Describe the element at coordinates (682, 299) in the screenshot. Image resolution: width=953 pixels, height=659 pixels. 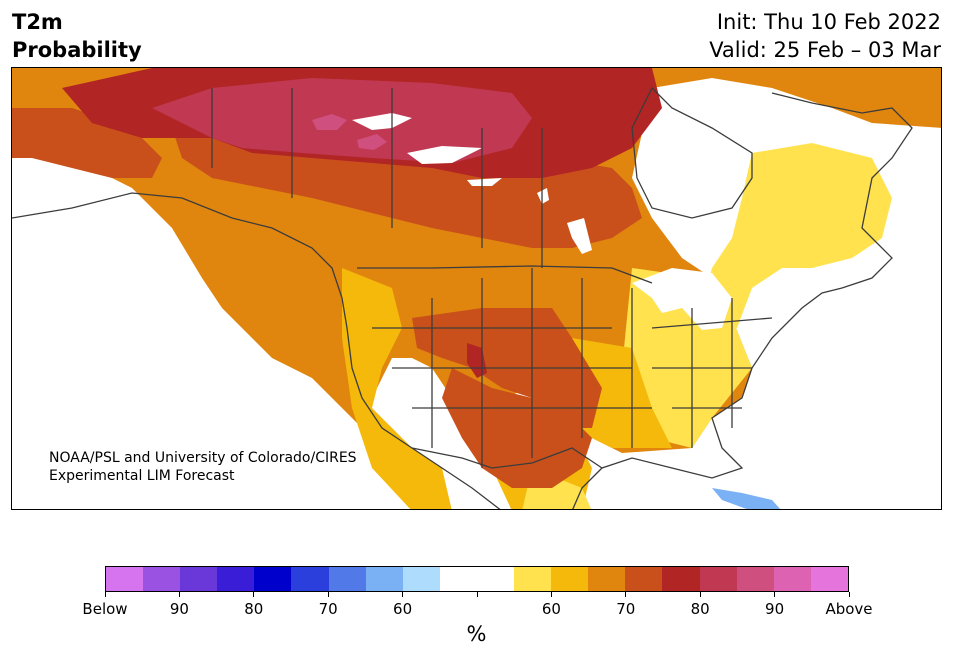
I see `great-lakes` at that location.